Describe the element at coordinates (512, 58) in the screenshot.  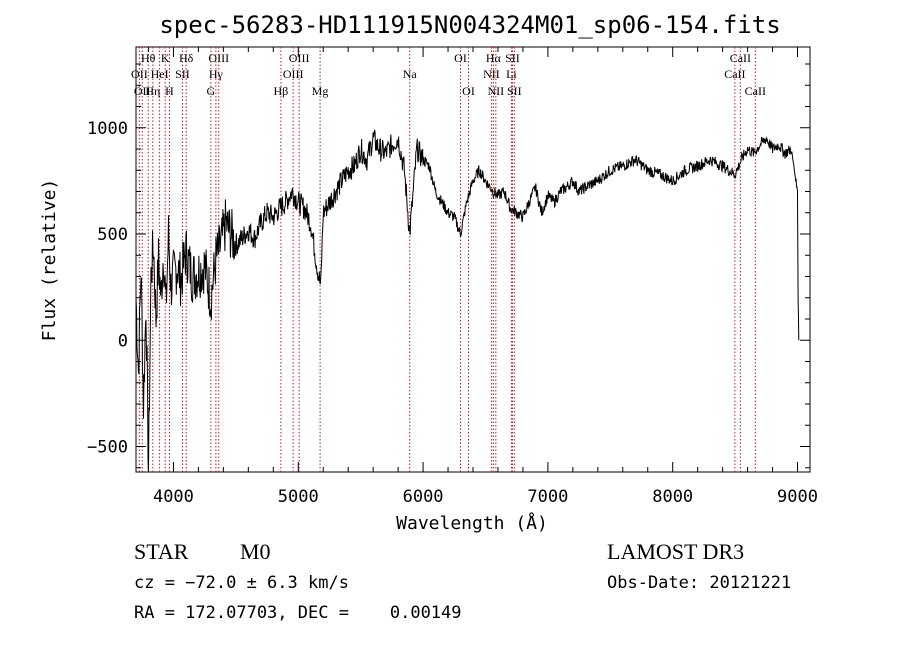
I see `line-marker-label-23: SII` at that location.